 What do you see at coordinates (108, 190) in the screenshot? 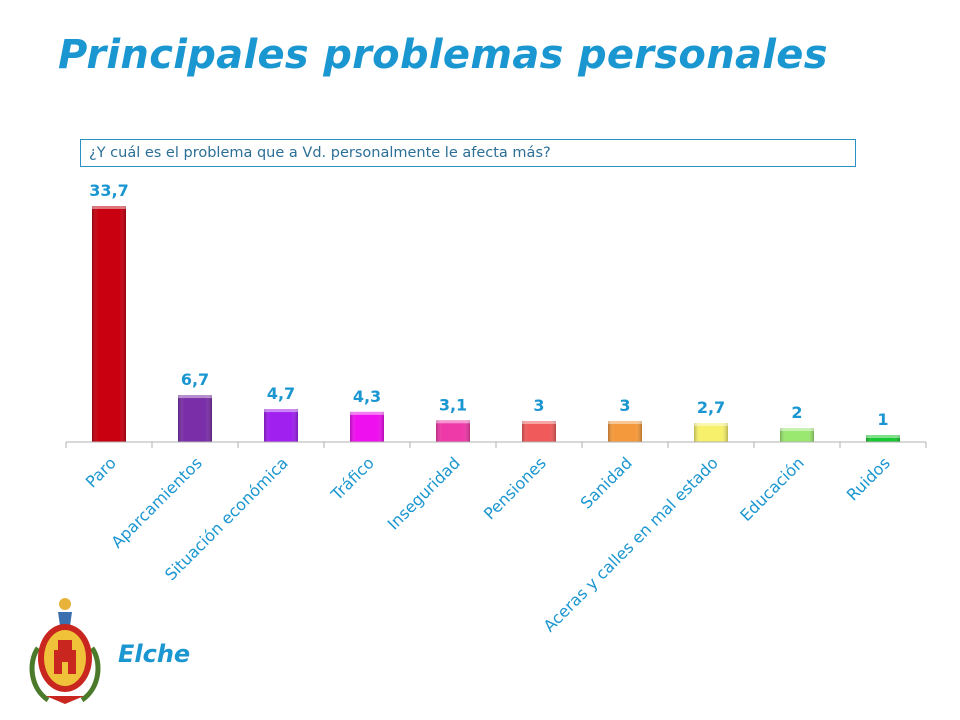
I see `value-label-0: 33,7` at bounding box center [108, 190].